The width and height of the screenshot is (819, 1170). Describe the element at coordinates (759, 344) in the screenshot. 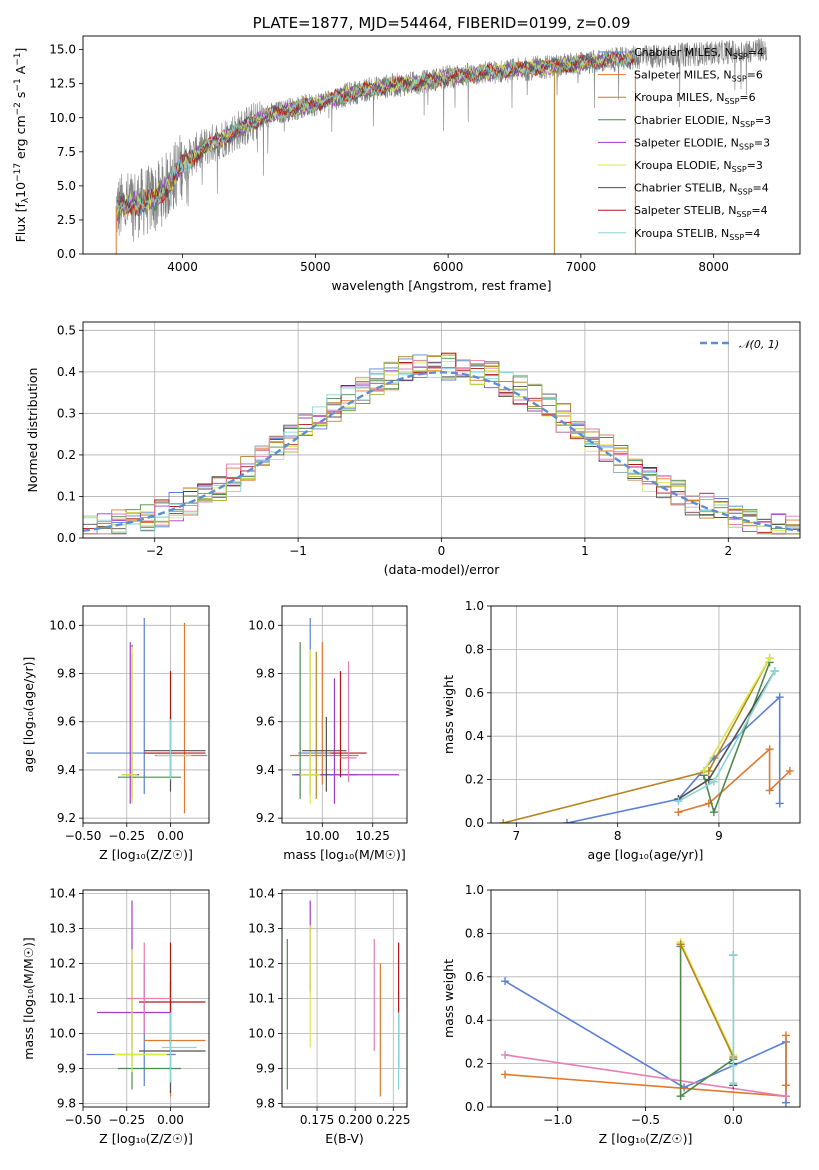

I see `legend-entry: 𝒩(0, 1)` at that location.